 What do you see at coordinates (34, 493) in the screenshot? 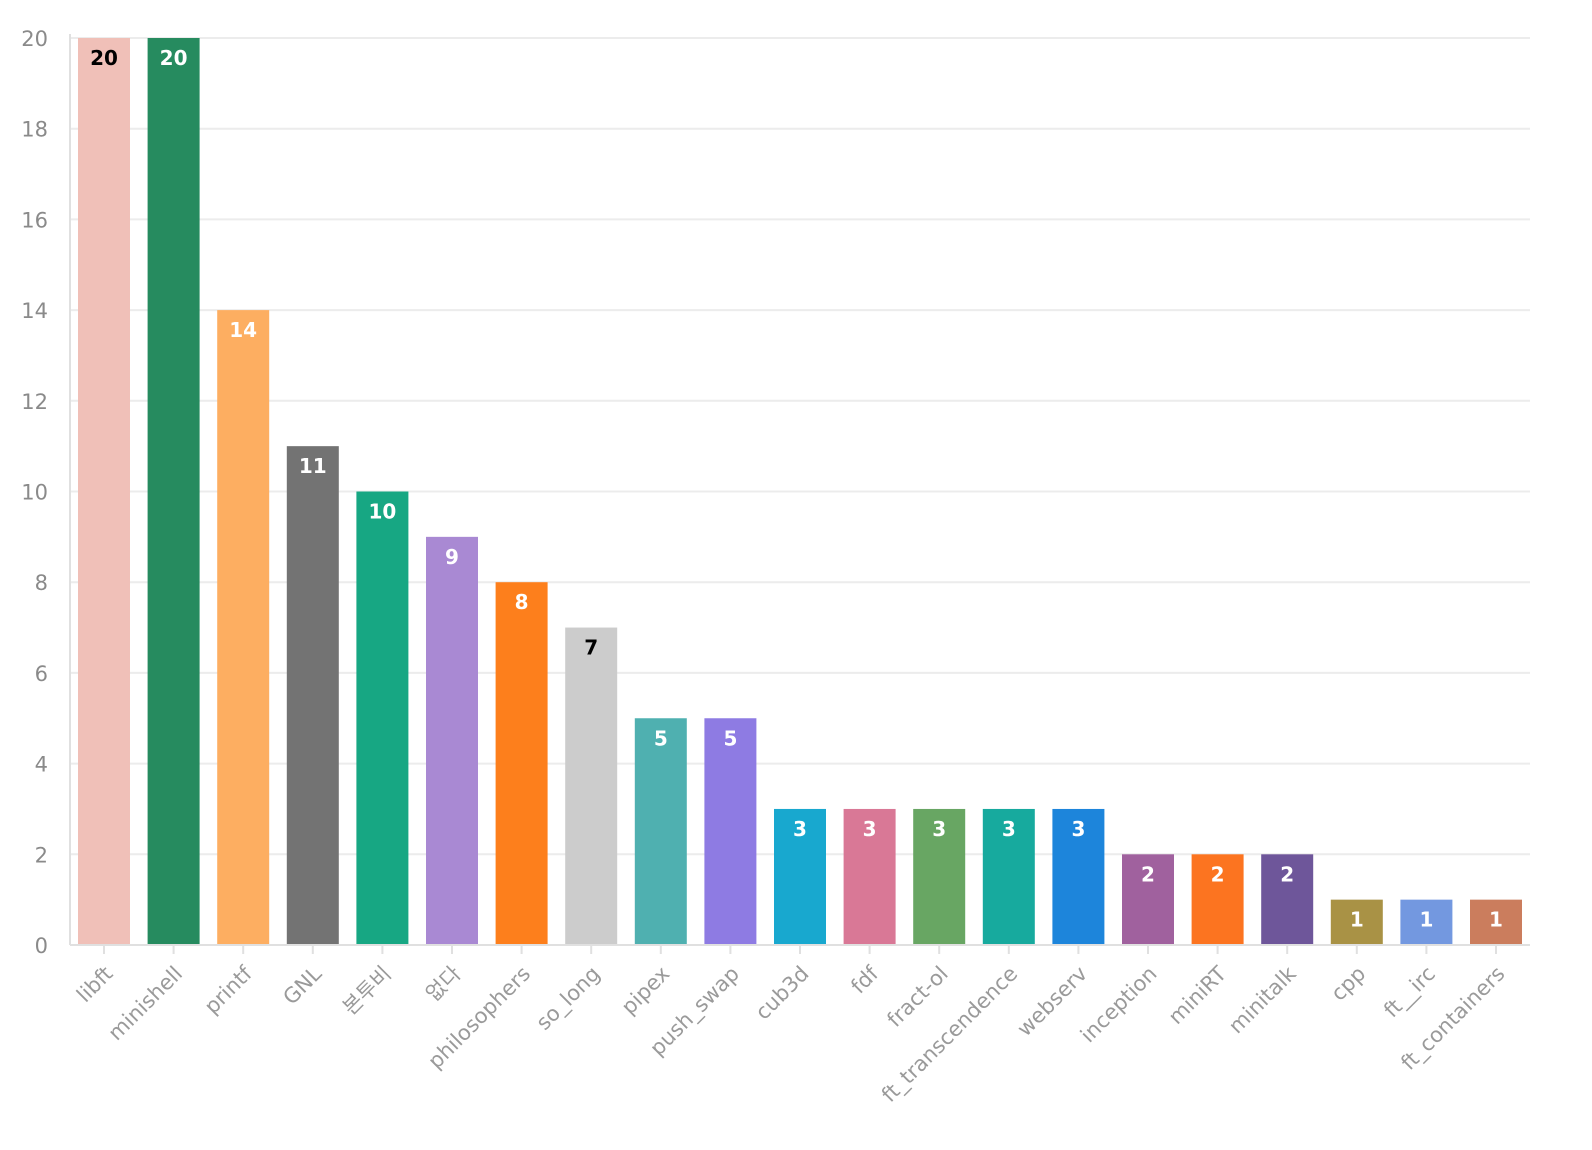
I see `y-tick-label: 10` at bounding box center [34, 493].